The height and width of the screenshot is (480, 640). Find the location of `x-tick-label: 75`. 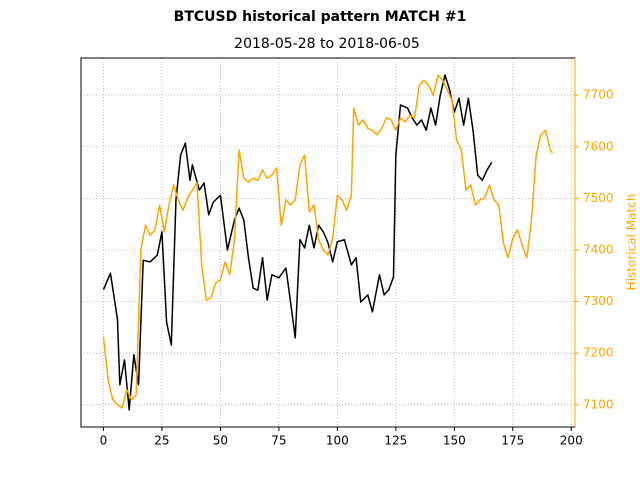

x-tick-label: 75 is located at coordinates (278, 441).